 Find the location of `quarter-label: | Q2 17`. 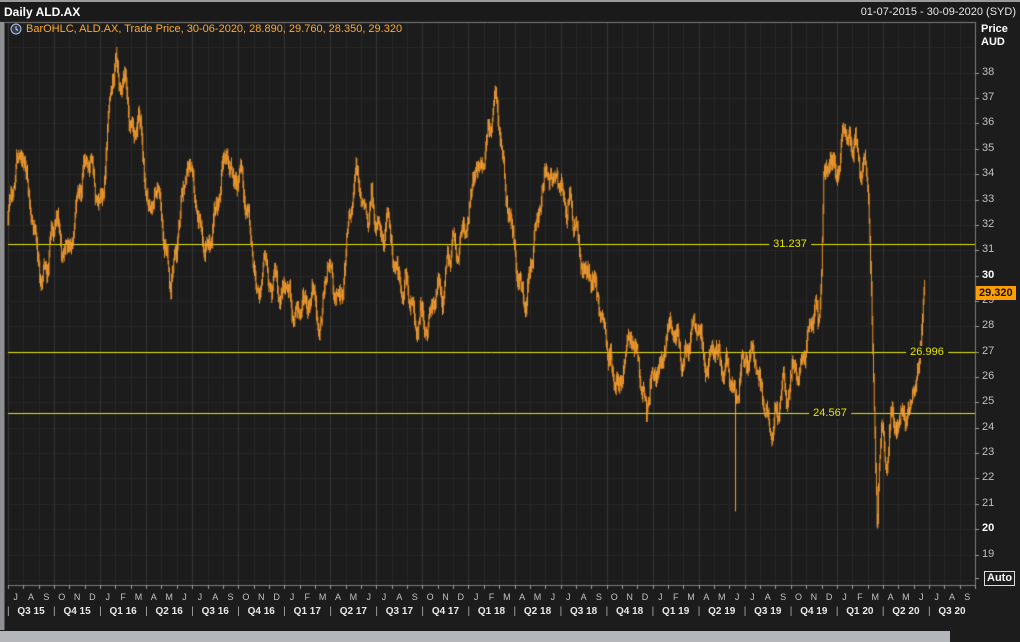

quarter-label: | Q2 17 is located at coordinates (348, 611).